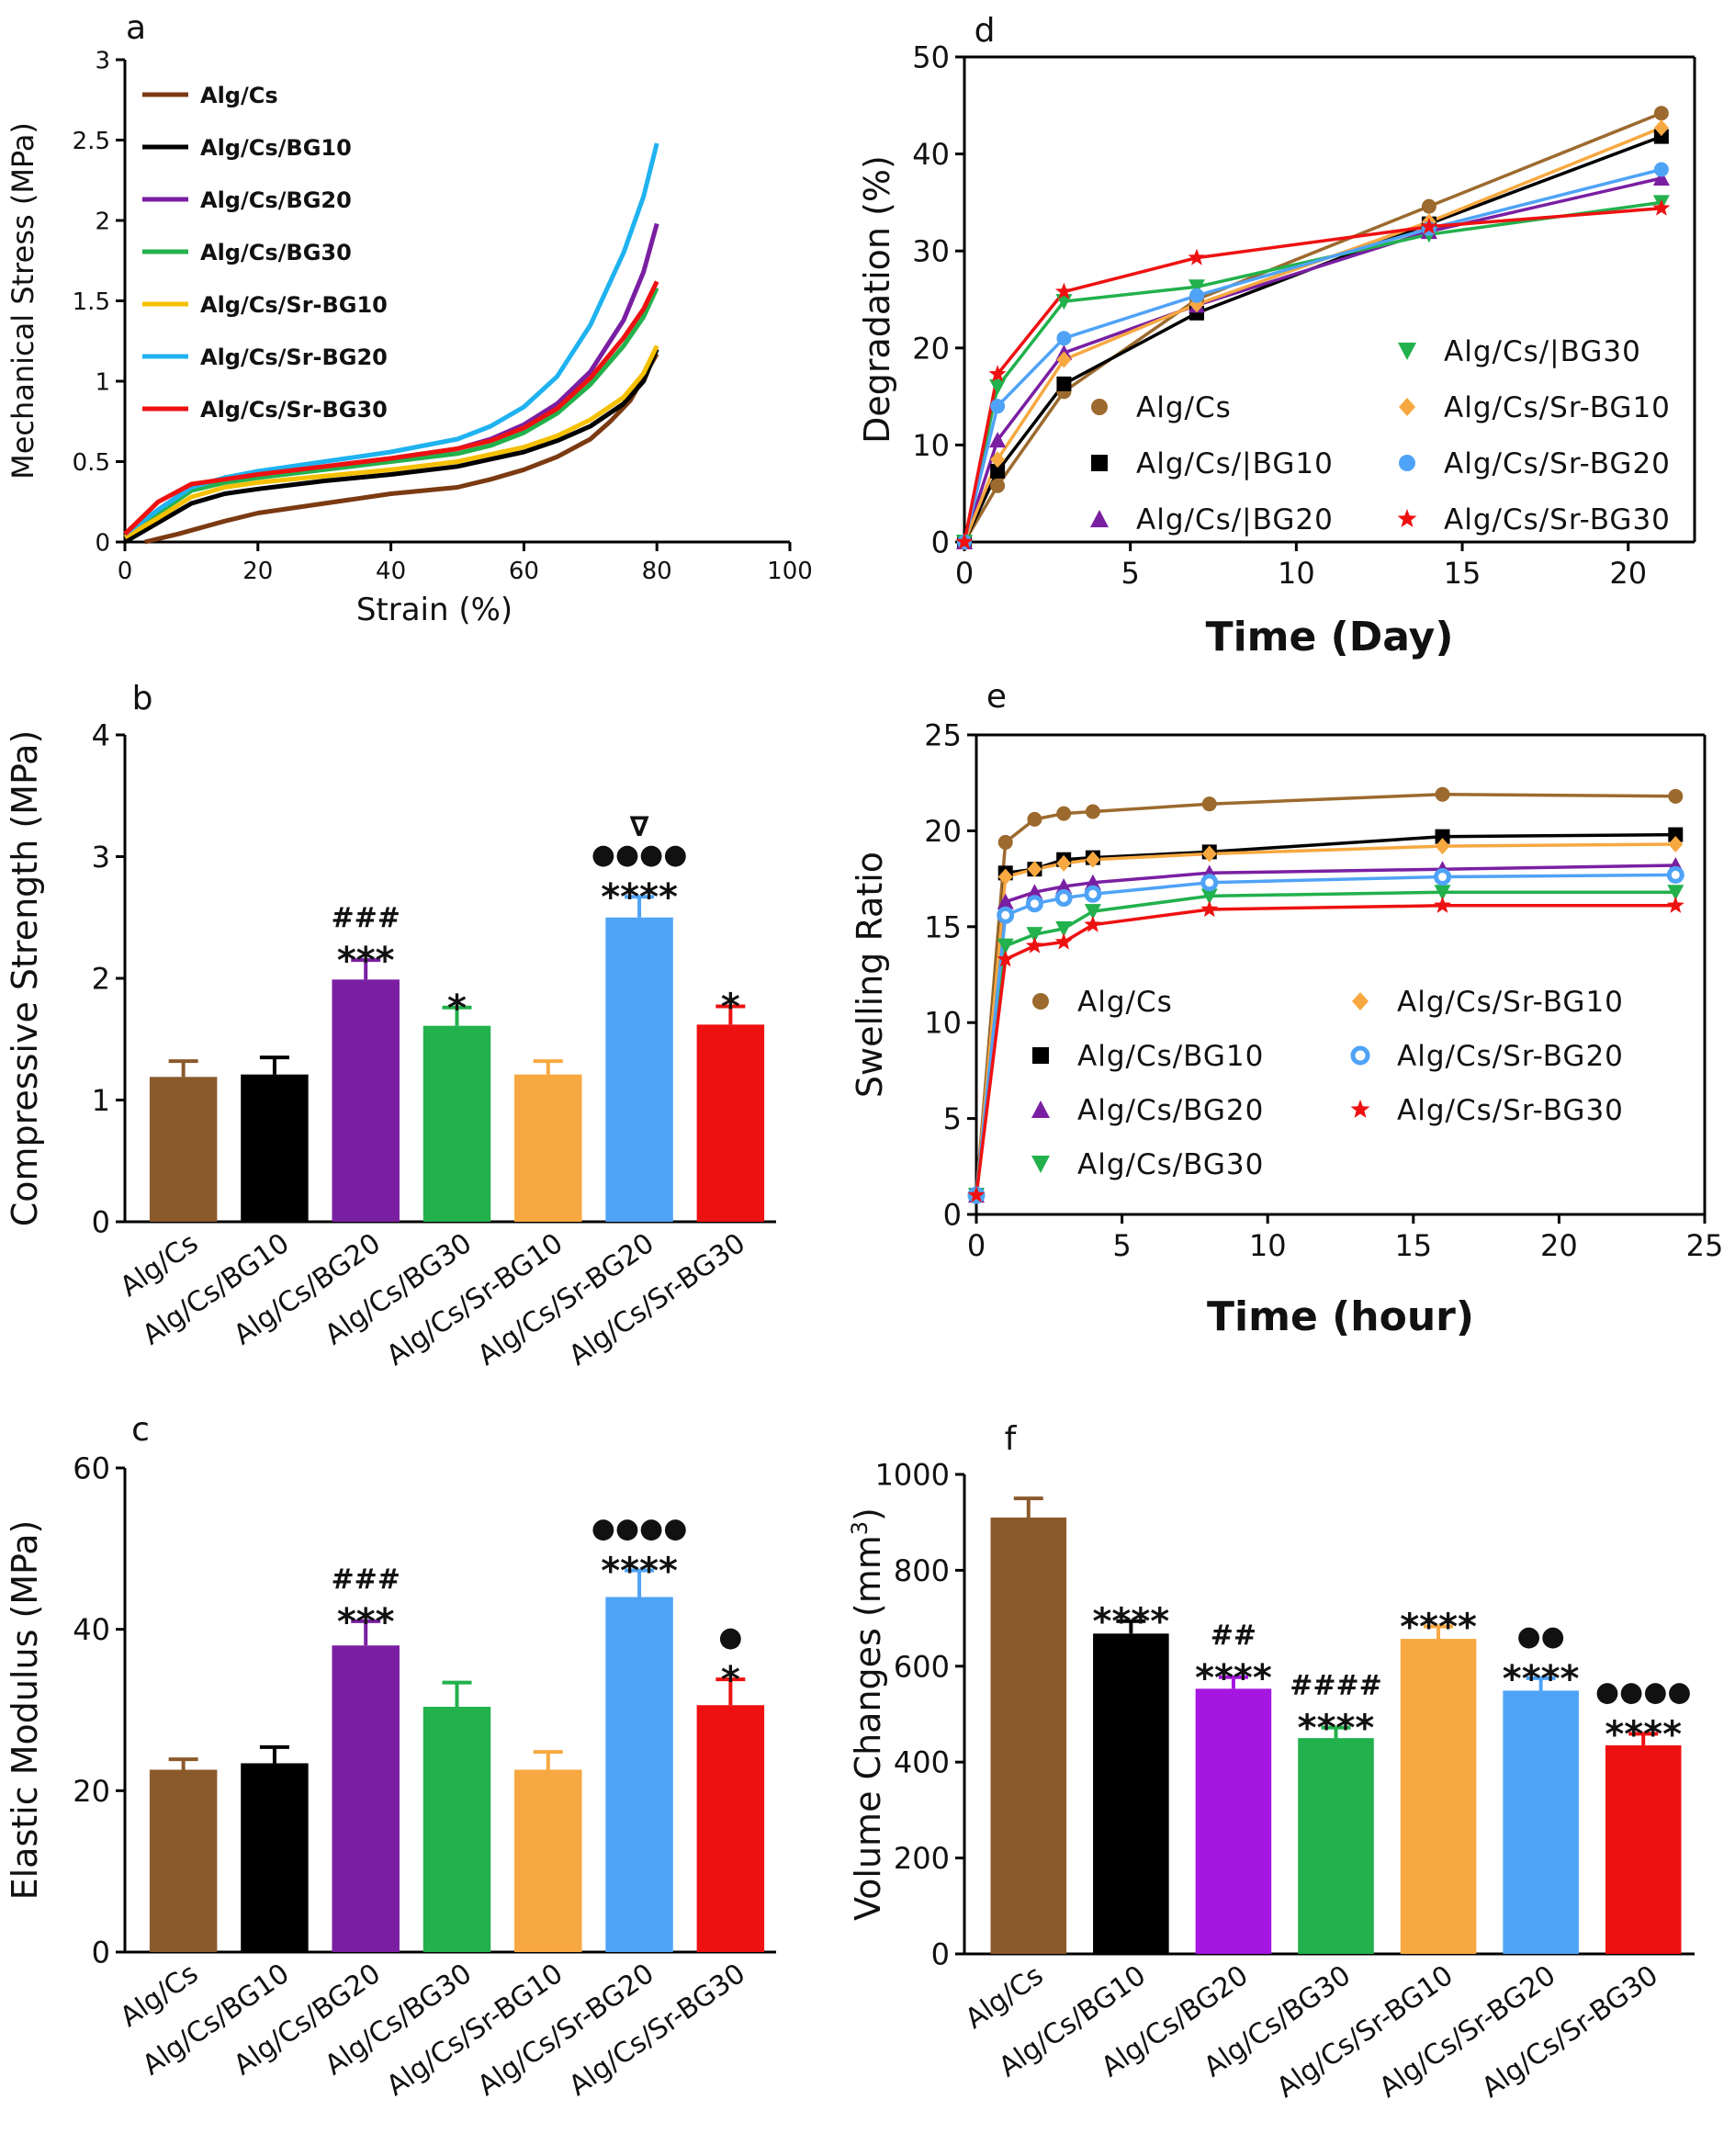  Describe the element at coordinates (239, 95) in the screenshot. I see `a-legend-label: Alg/Cs` at that location.